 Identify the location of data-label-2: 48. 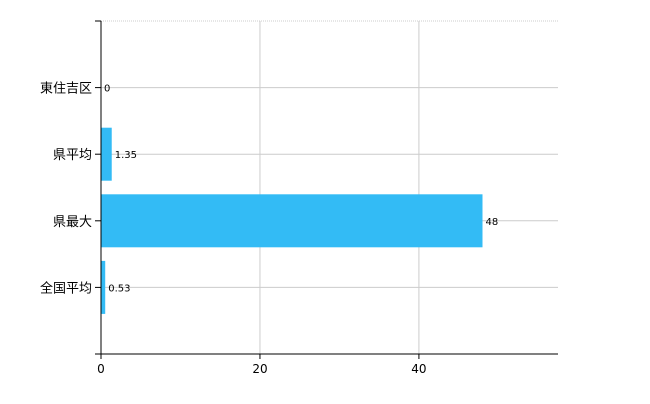
(491, 222).